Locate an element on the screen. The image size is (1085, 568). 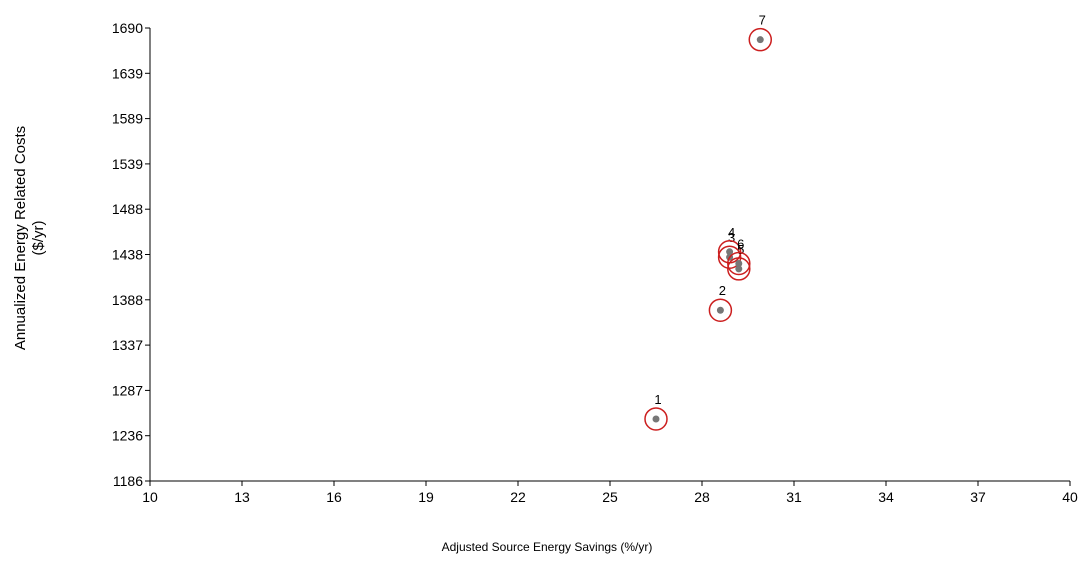
y-tick-label: 1388 is located at coordinates (127, 300).